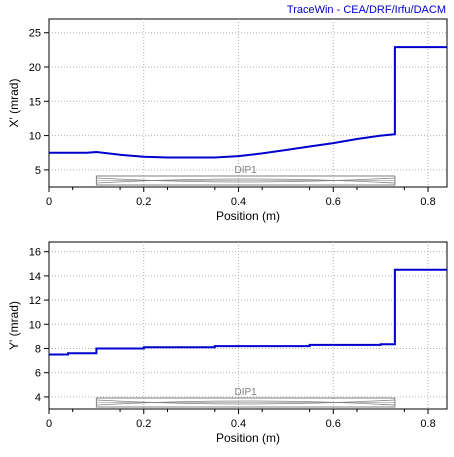  What do you see at coordinates (35, 301) in the screenshot?
I see `y-tick-label: 12` at bounding box center [35, 301].